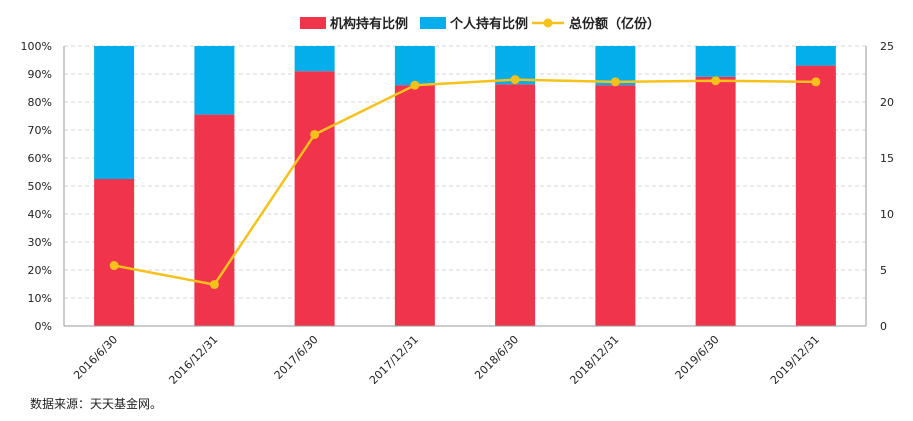  I want to click on x-axis-tick-label: 2017/12/31, so click(394, 360).